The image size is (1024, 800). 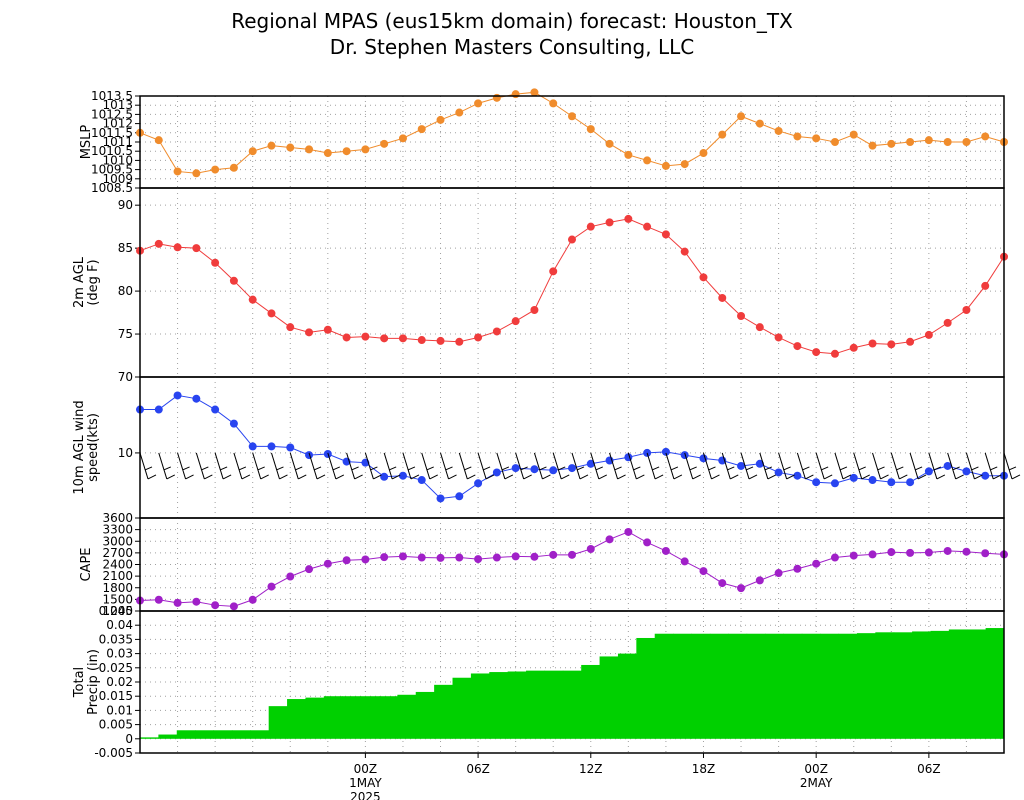 What do you see at coordinates (366, 769) in the screenshot?
I see `time-tick-label: 00Z` at bounding box center [366, 769].